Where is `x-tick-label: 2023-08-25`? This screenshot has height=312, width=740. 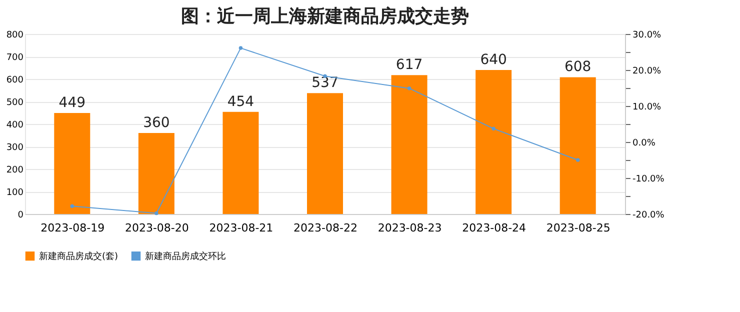 x-tick-label: 2023-08-25 is located at coordinates (578, 228).